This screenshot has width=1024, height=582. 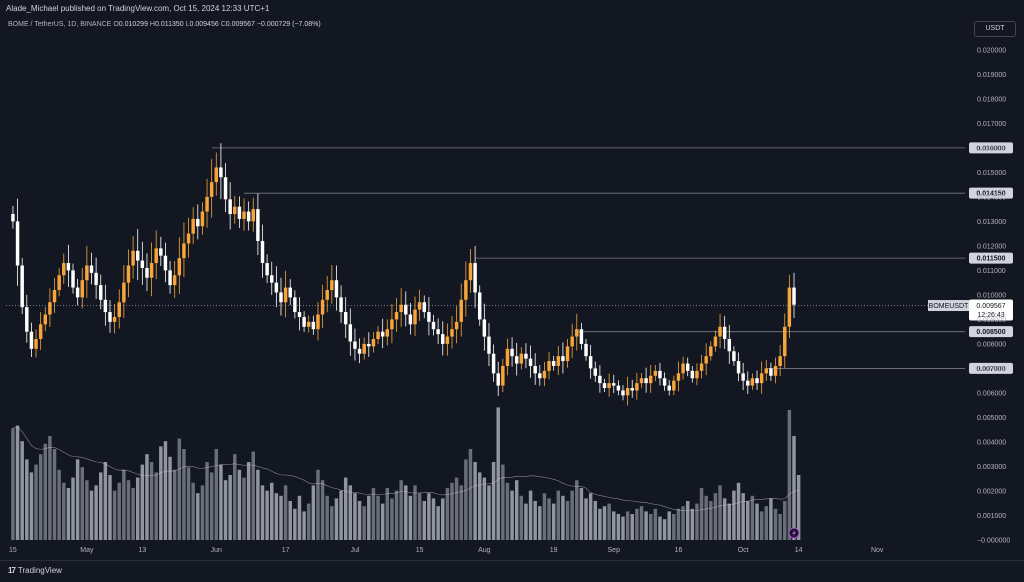 I want to click on level-label: 0.014150, so click(x=990, y=194).